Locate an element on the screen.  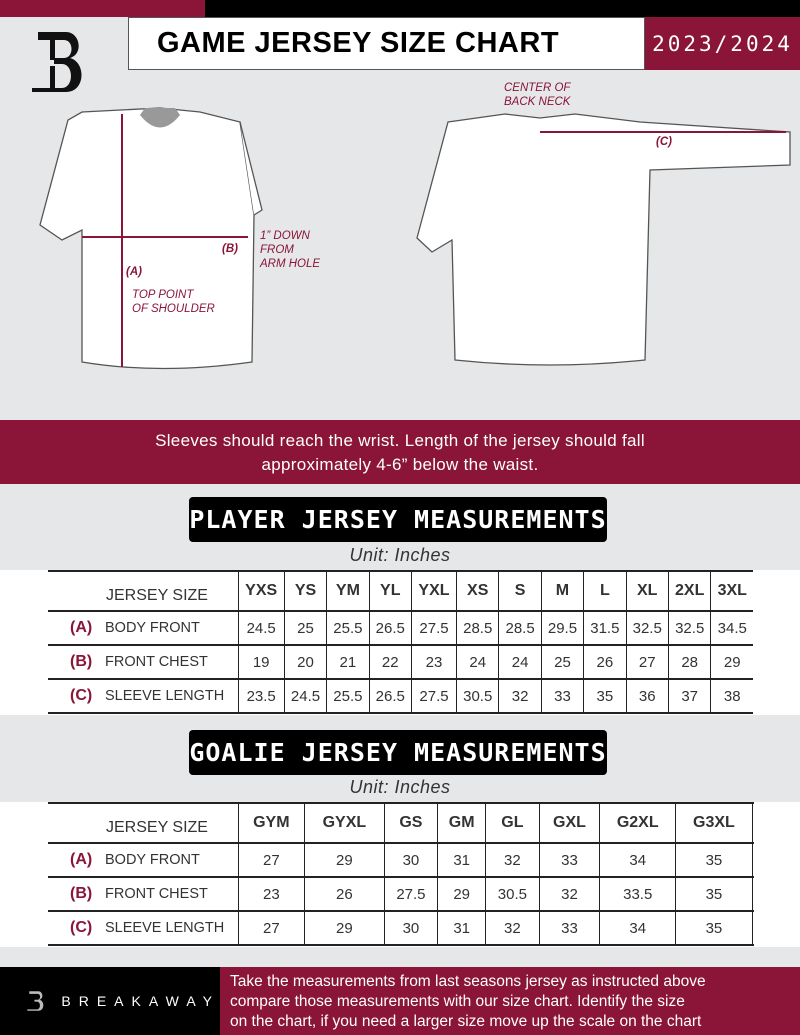
size-header: YL is located at coordinates (390, 591).